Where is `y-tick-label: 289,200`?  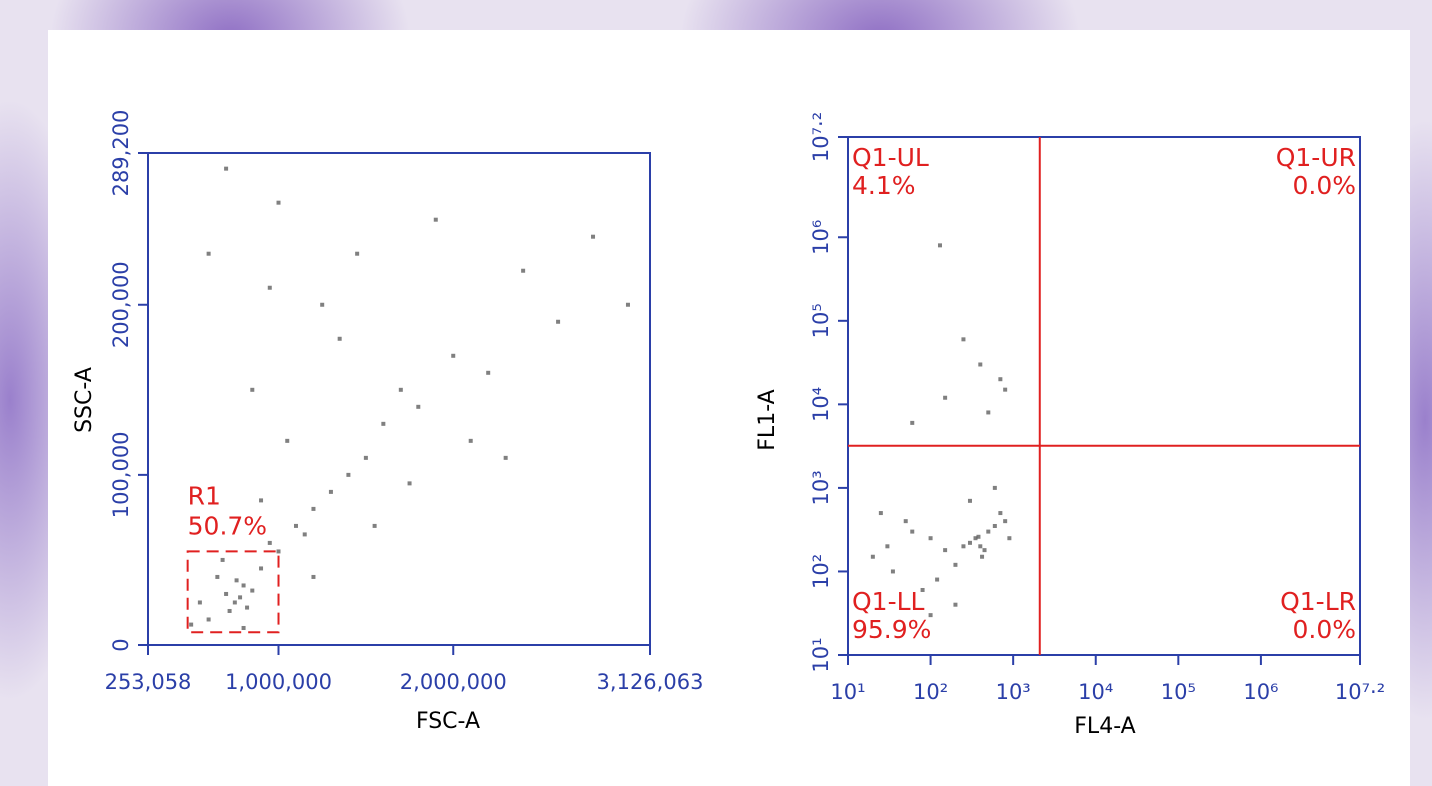 y-tick-label: 289,200 is located at coordinates (121, 153).